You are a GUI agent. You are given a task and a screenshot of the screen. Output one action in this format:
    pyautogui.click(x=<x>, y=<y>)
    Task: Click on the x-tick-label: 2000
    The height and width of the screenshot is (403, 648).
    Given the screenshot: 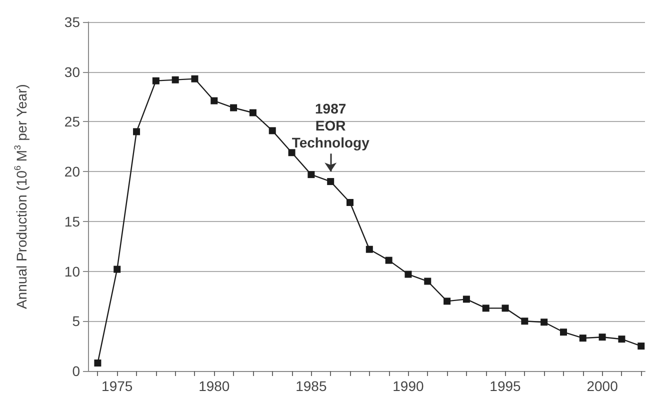 What is the action you would take?
    pyautogui.click(x=602, y=386)
    